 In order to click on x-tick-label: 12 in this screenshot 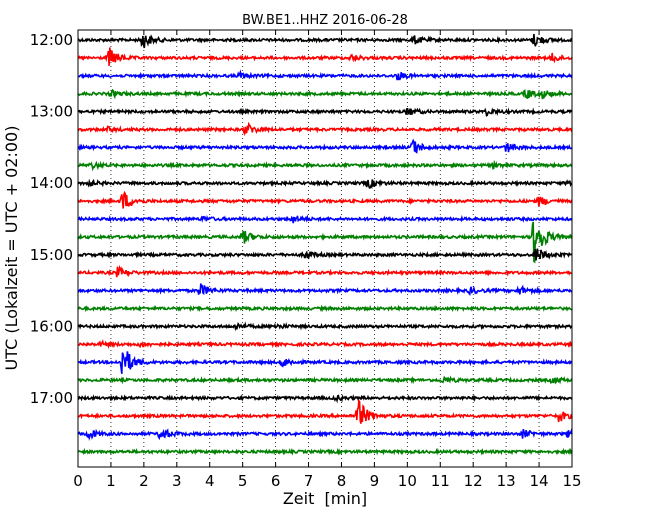, I will do `click(473, 481)`.